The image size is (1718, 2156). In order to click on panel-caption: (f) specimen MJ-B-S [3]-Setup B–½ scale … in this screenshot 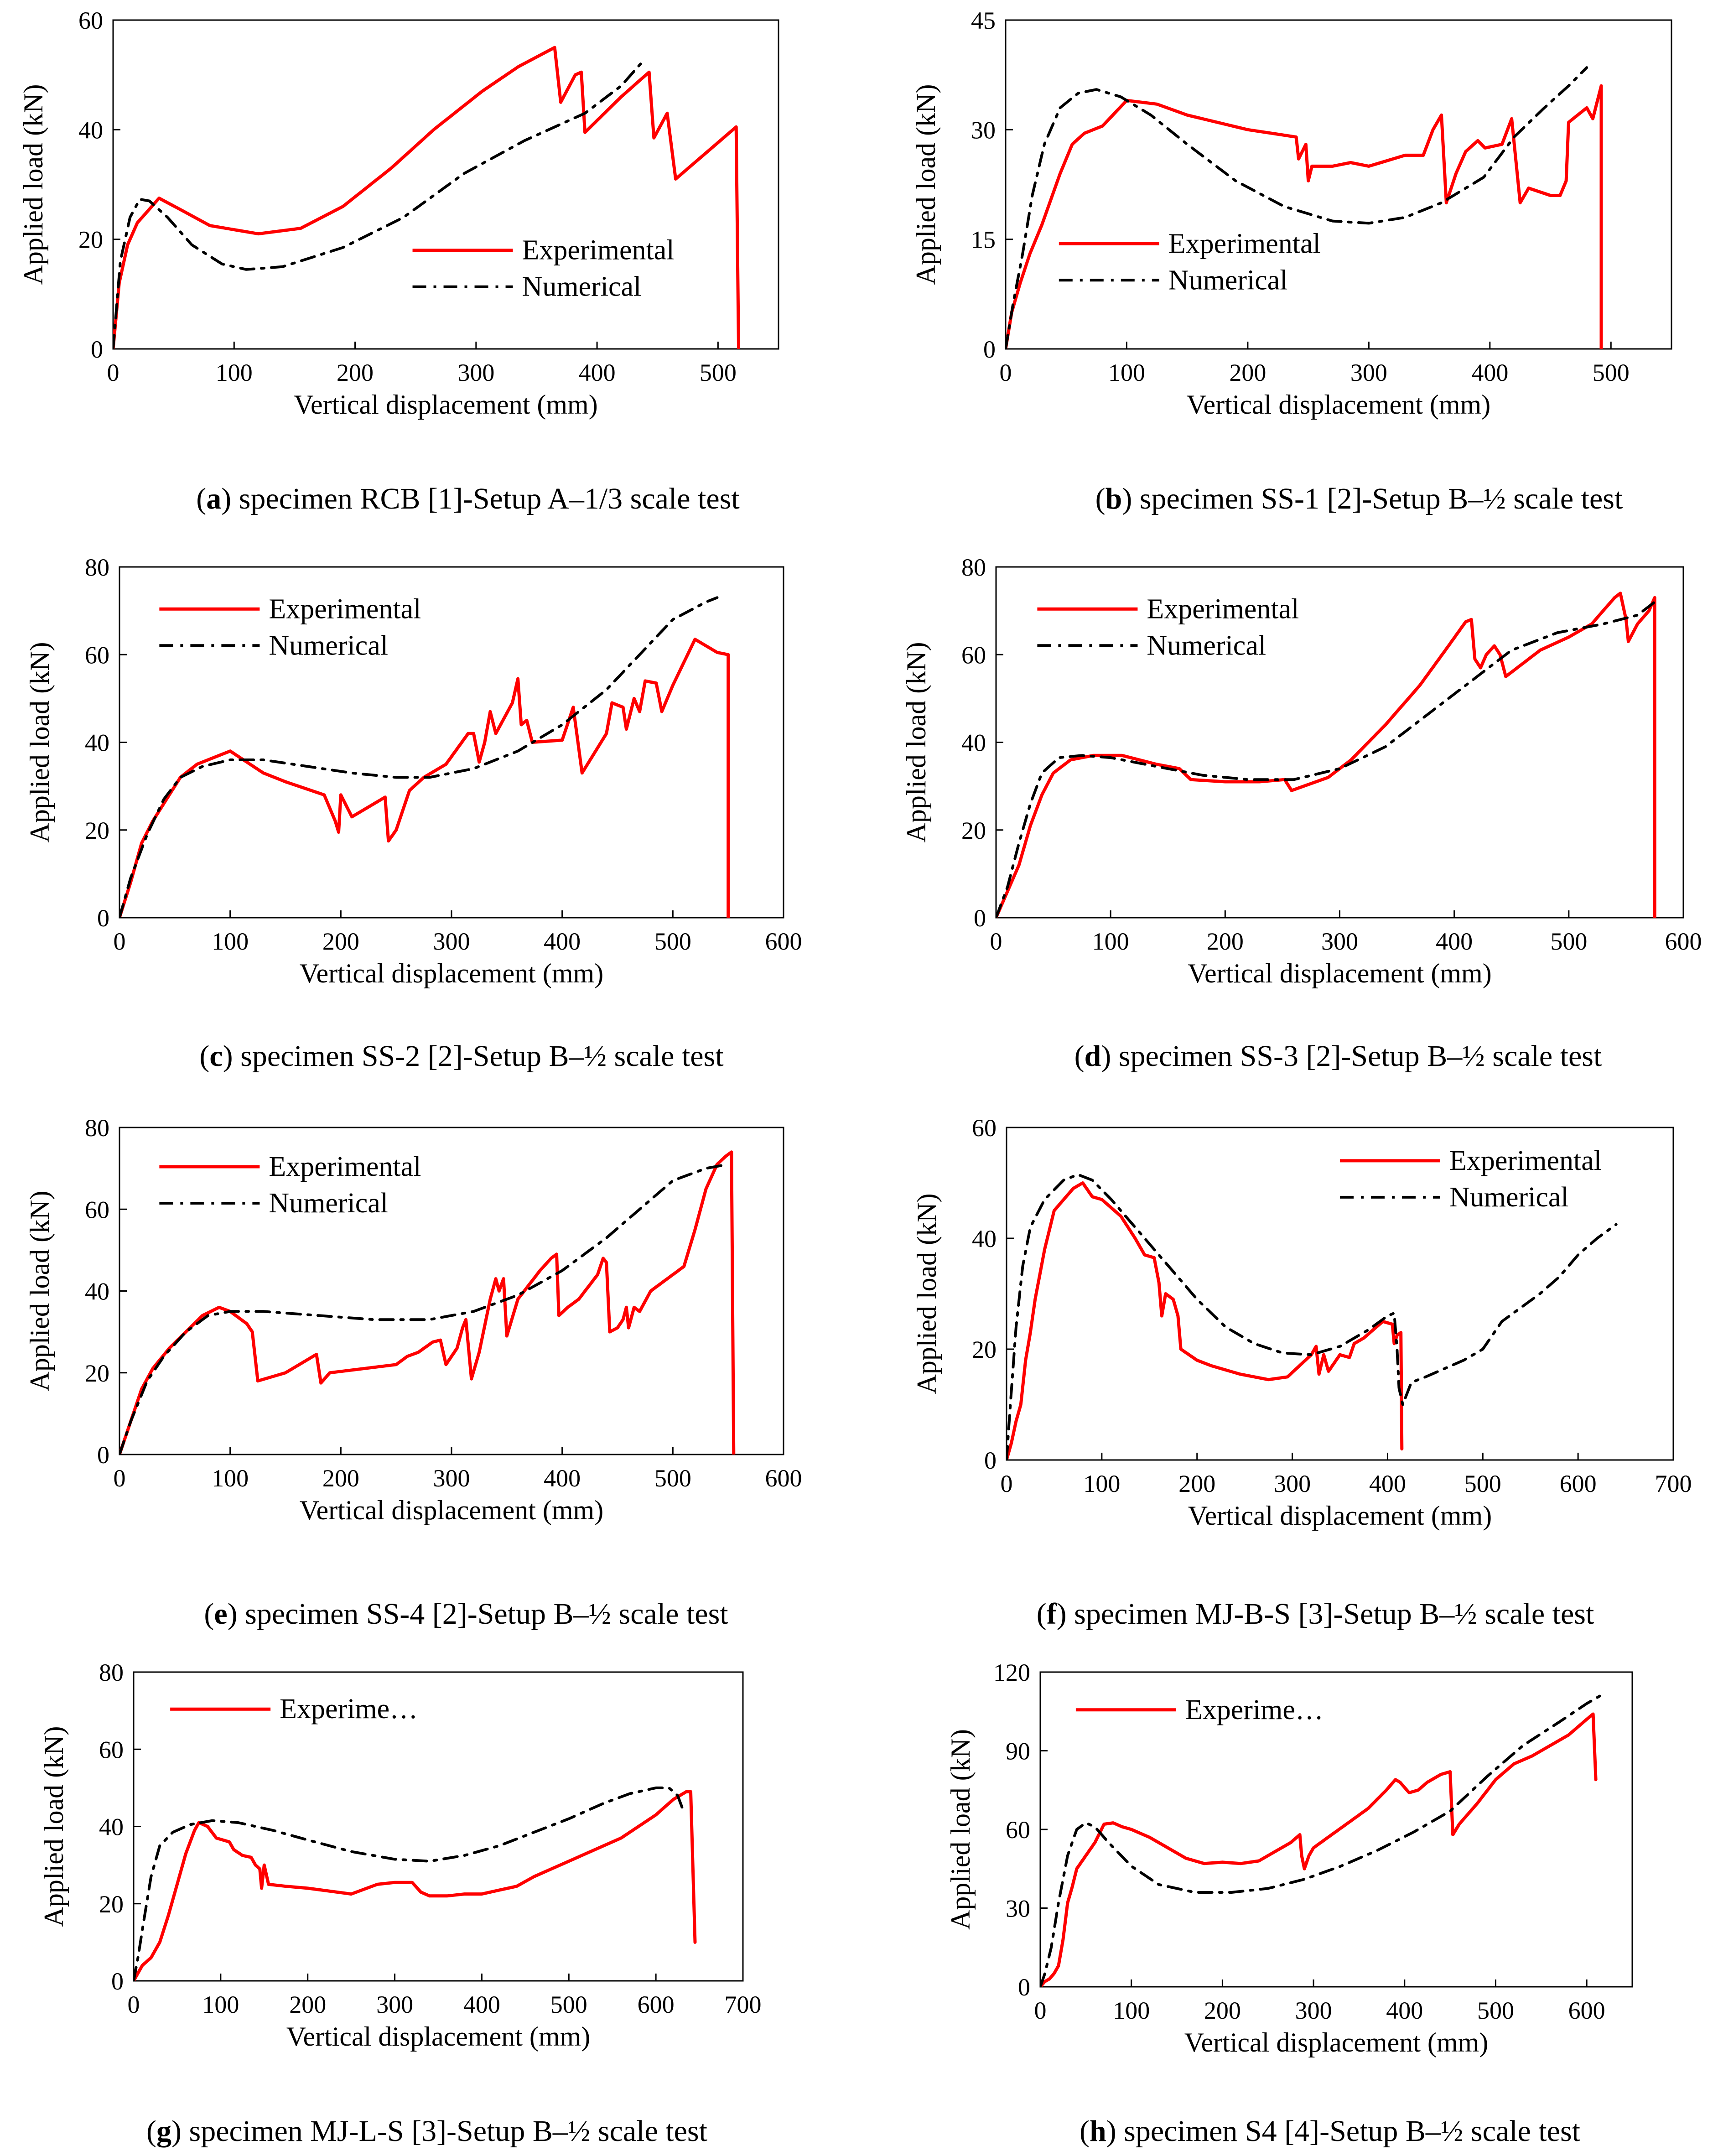, I will do `click(1315, 1614)`.